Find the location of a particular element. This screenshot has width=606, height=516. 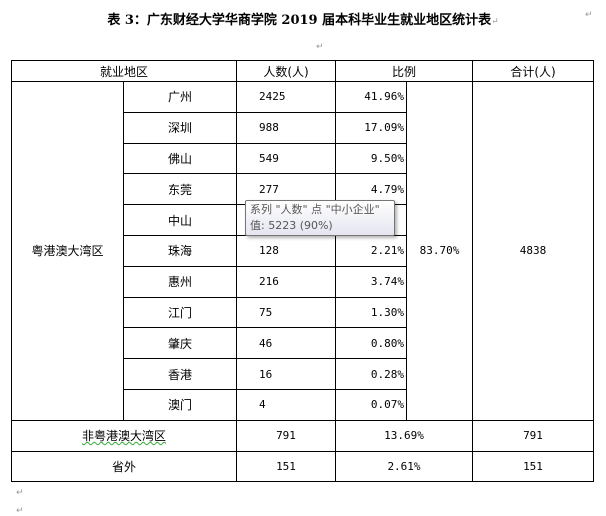

header-row: 就业地区 人数(人) 比例 合计(人) is located at coordinates (302, 71).